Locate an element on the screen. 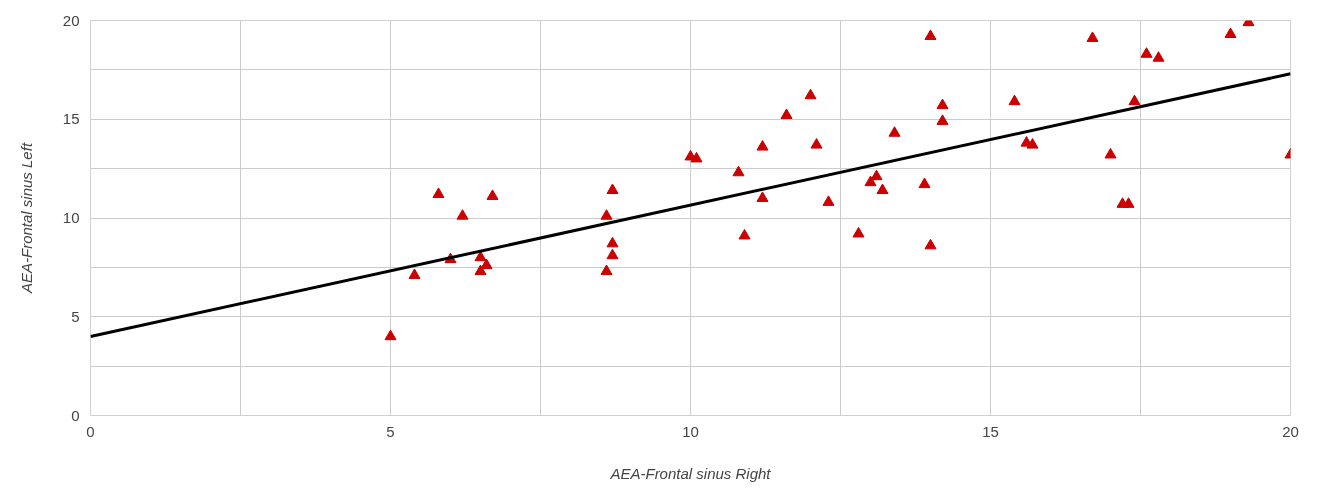 The height and width of the screenshot is (503, 1338). x-tick-label: 0 is located at coordinates (90, 431).